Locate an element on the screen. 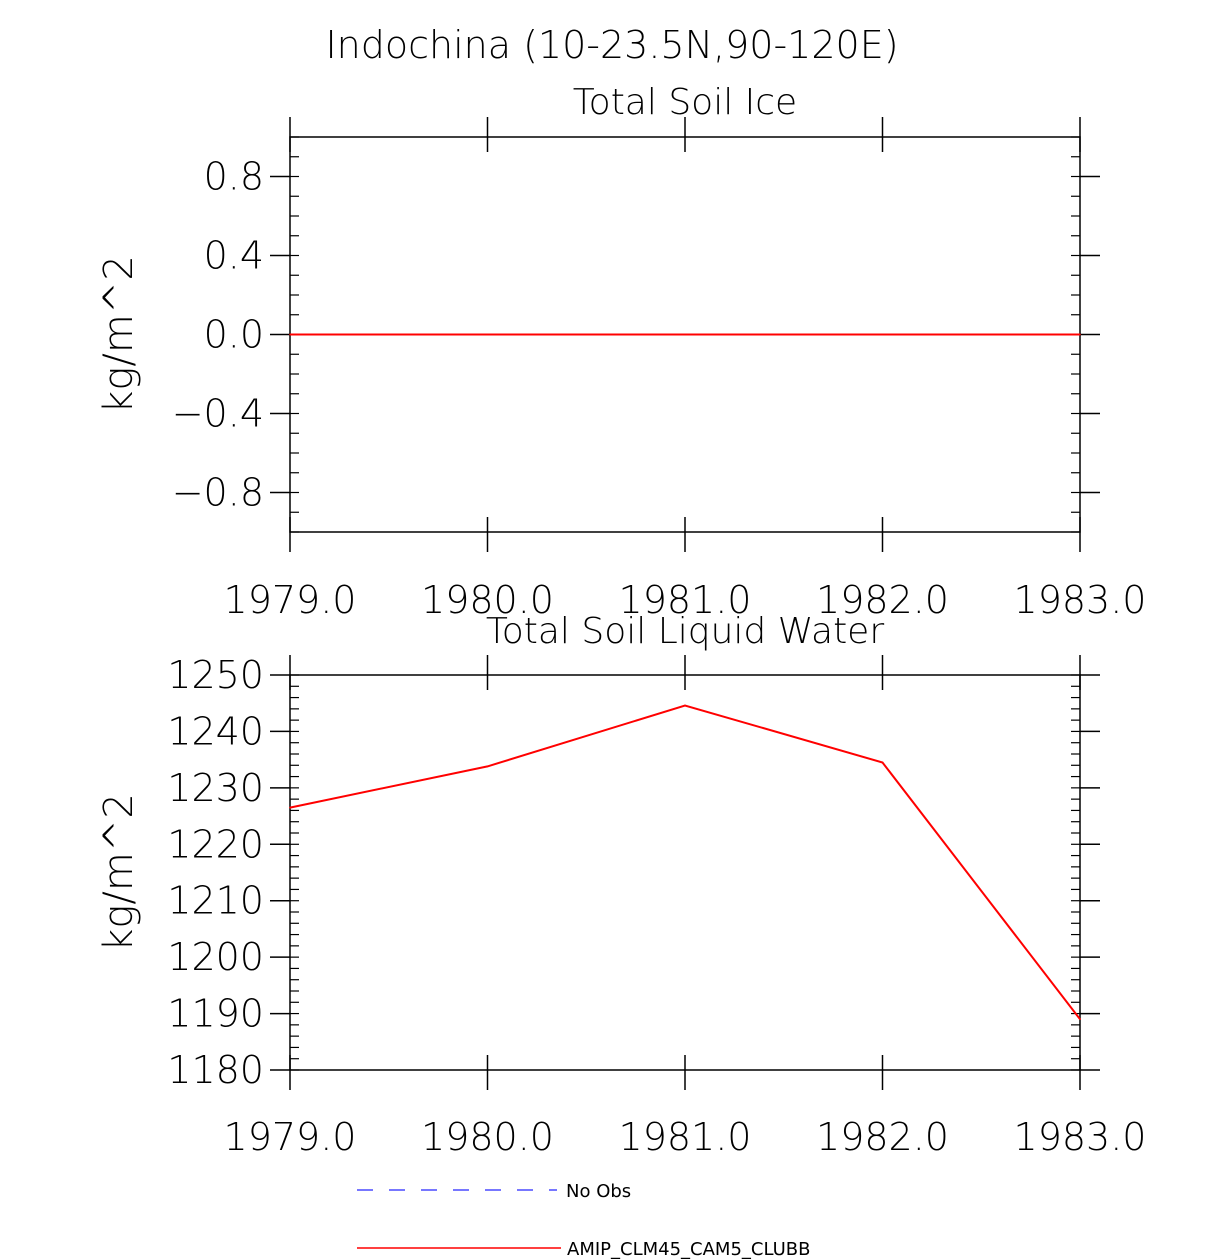 The width and height of the screenshot is (1224, 1259). y-tick-label: 0.8 is located at coordinates (234, 177).